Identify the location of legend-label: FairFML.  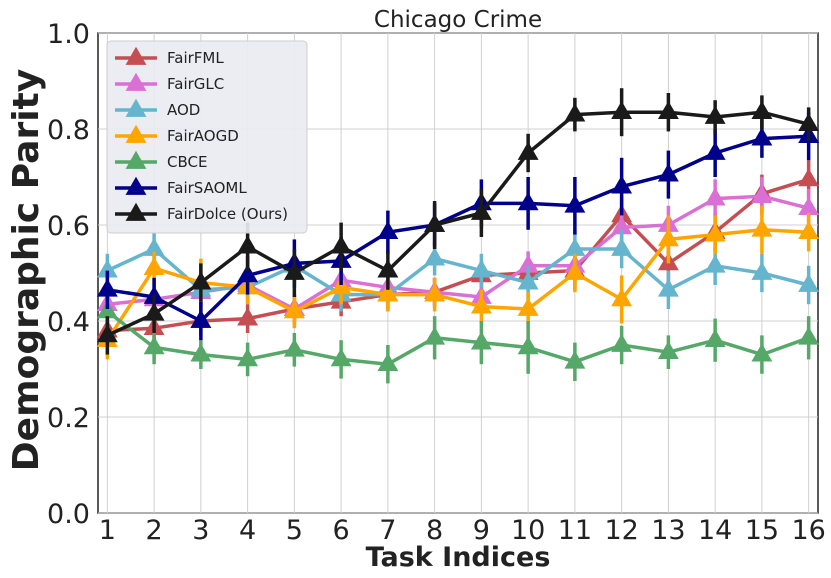
(195, 58).